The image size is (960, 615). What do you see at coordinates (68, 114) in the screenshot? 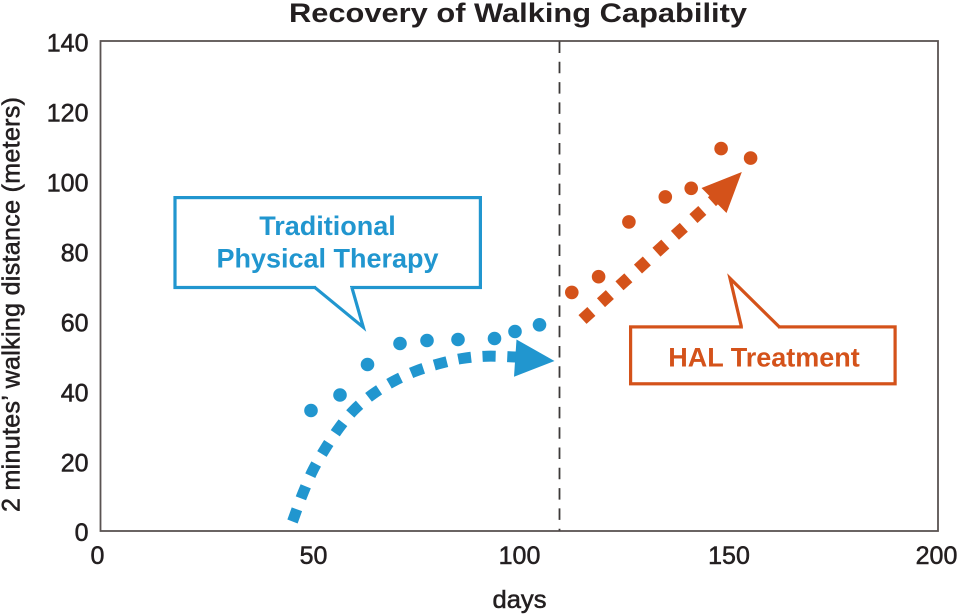
I see `svg-text: 120` at bounding box center [68, 114].